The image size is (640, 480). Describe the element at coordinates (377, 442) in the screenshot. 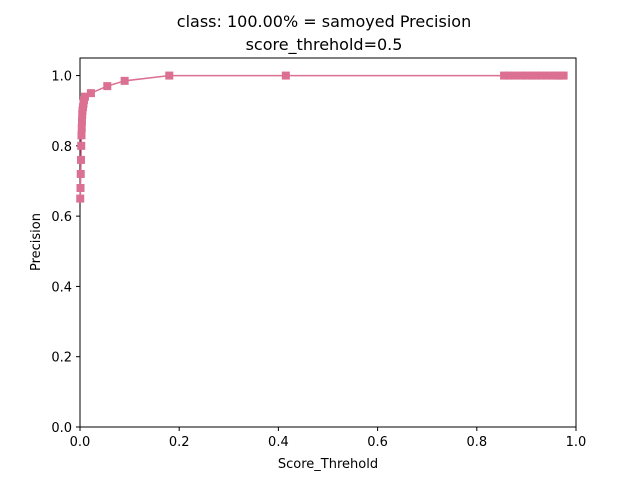

I see `x-tick-label: 0.6` at that location.